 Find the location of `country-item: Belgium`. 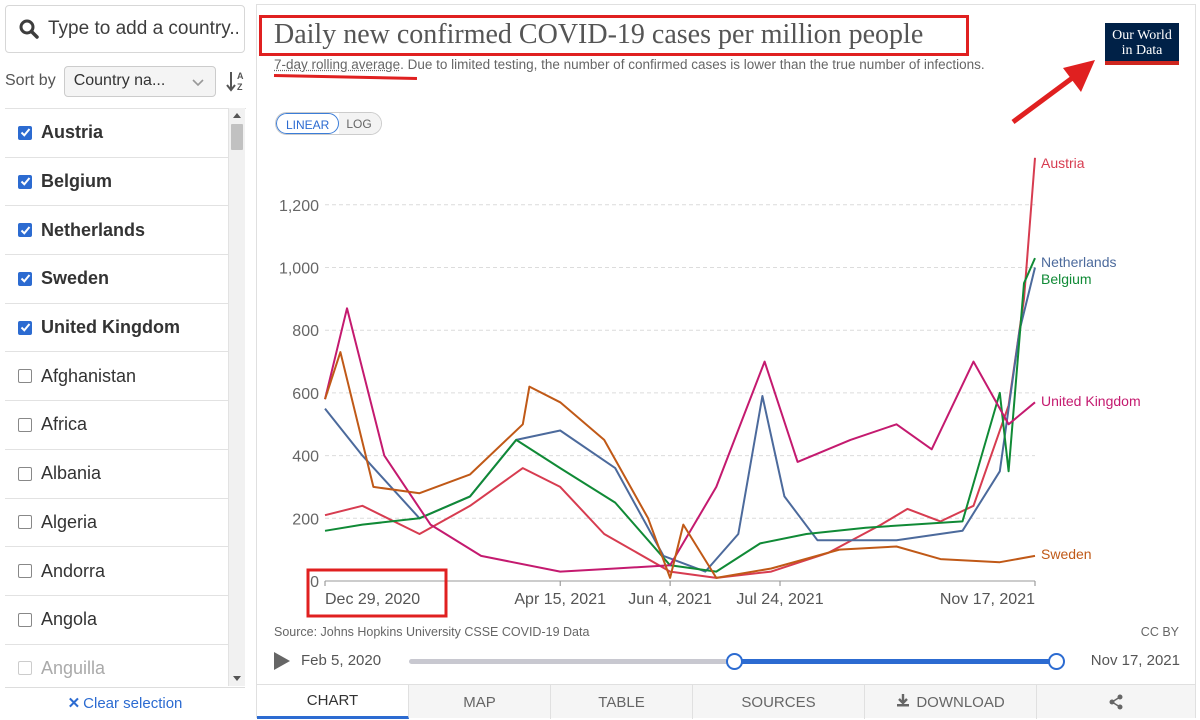

country-item: Belgium is located at coordinates (117, 182).